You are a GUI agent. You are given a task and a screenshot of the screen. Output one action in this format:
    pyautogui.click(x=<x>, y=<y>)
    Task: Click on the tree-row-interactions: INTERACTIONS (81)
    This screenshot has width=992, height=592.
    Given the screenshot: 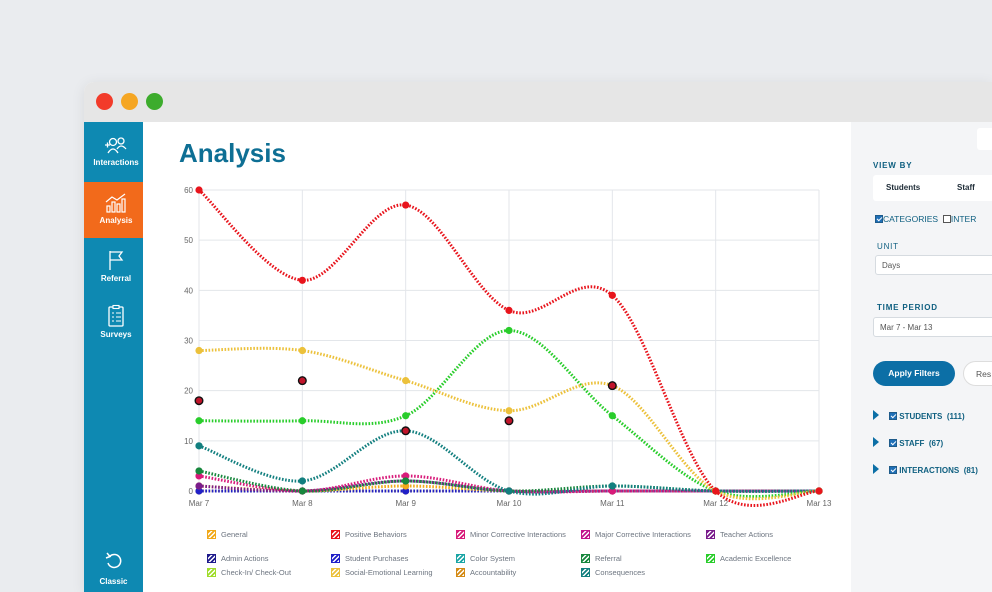 What is the action you would take?
    pyautogui.click(x=925, y=469)
    